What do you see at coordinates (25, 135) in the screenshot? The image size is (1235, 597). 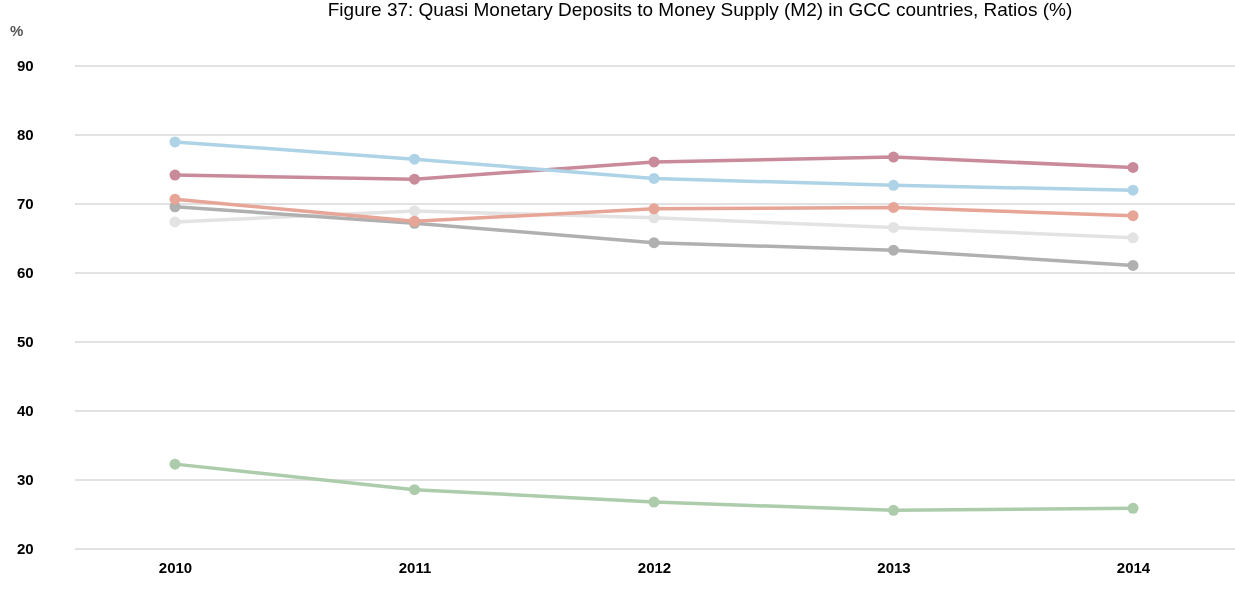 I see `y-tick-label: 80` at bounding box center [25, 135].